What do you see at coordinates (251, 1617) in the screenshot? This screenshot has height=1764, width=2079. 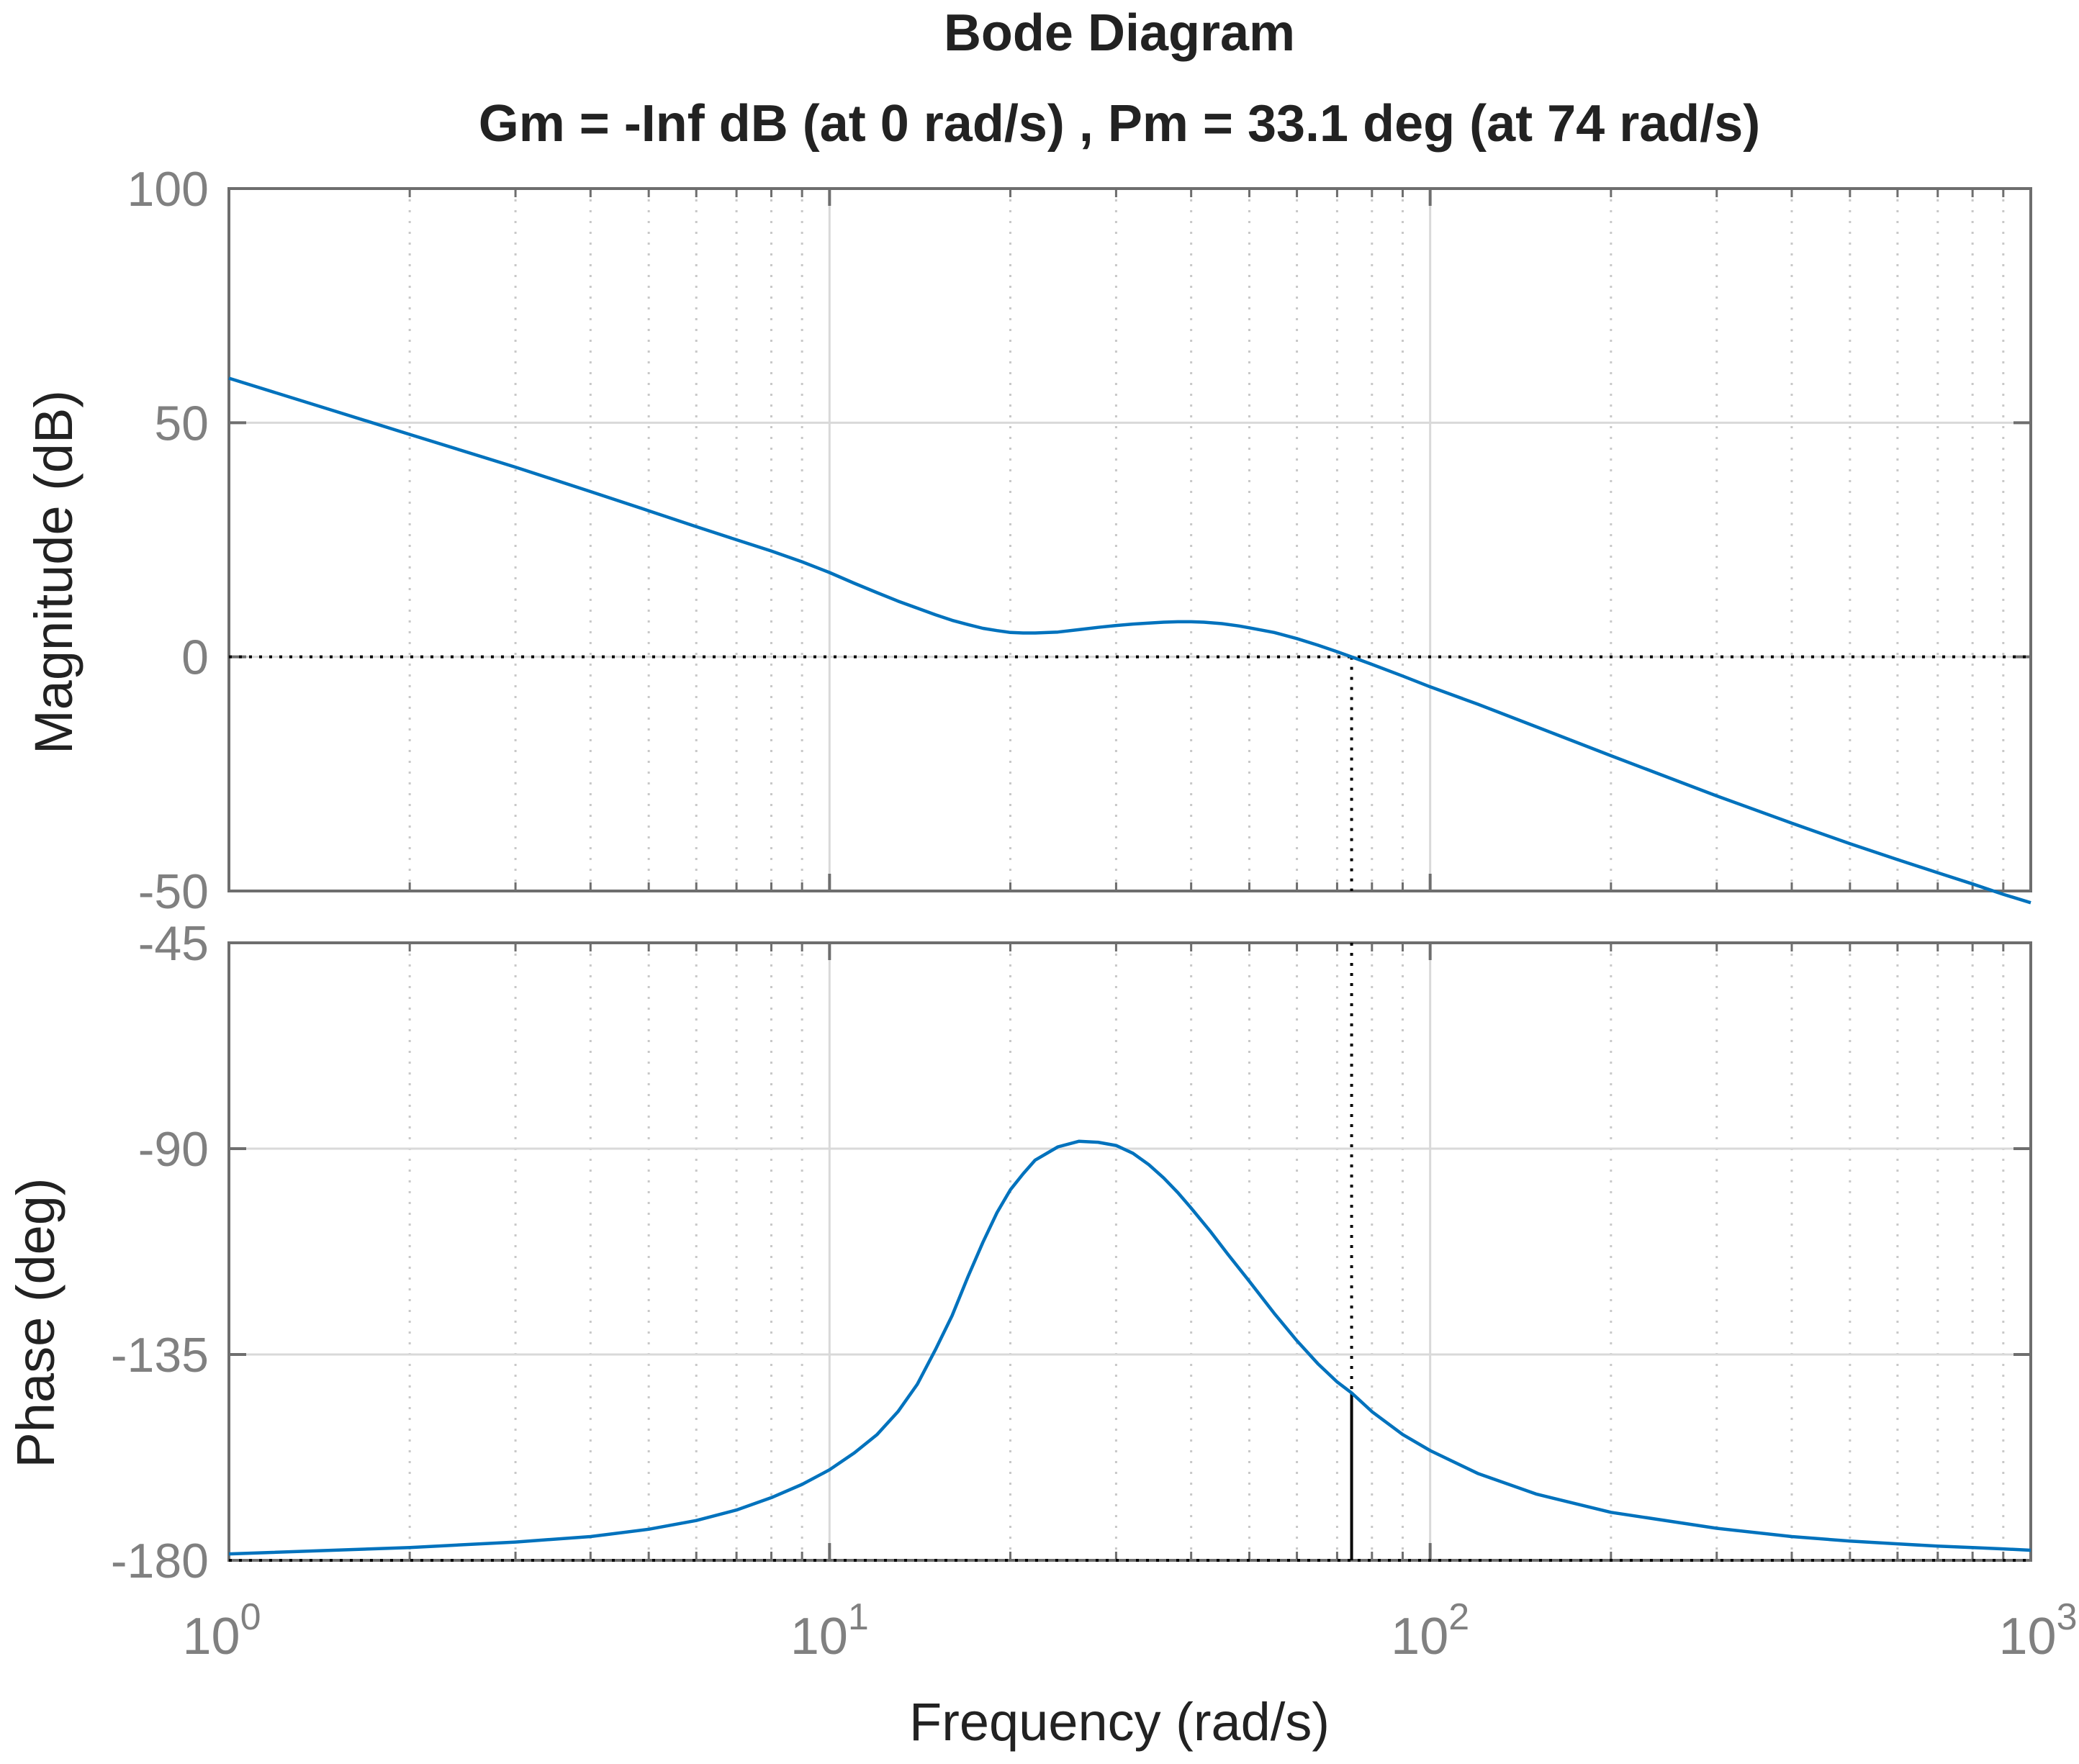 I see `x-tick-exponent: 0` at bounding box center [251, 1617].